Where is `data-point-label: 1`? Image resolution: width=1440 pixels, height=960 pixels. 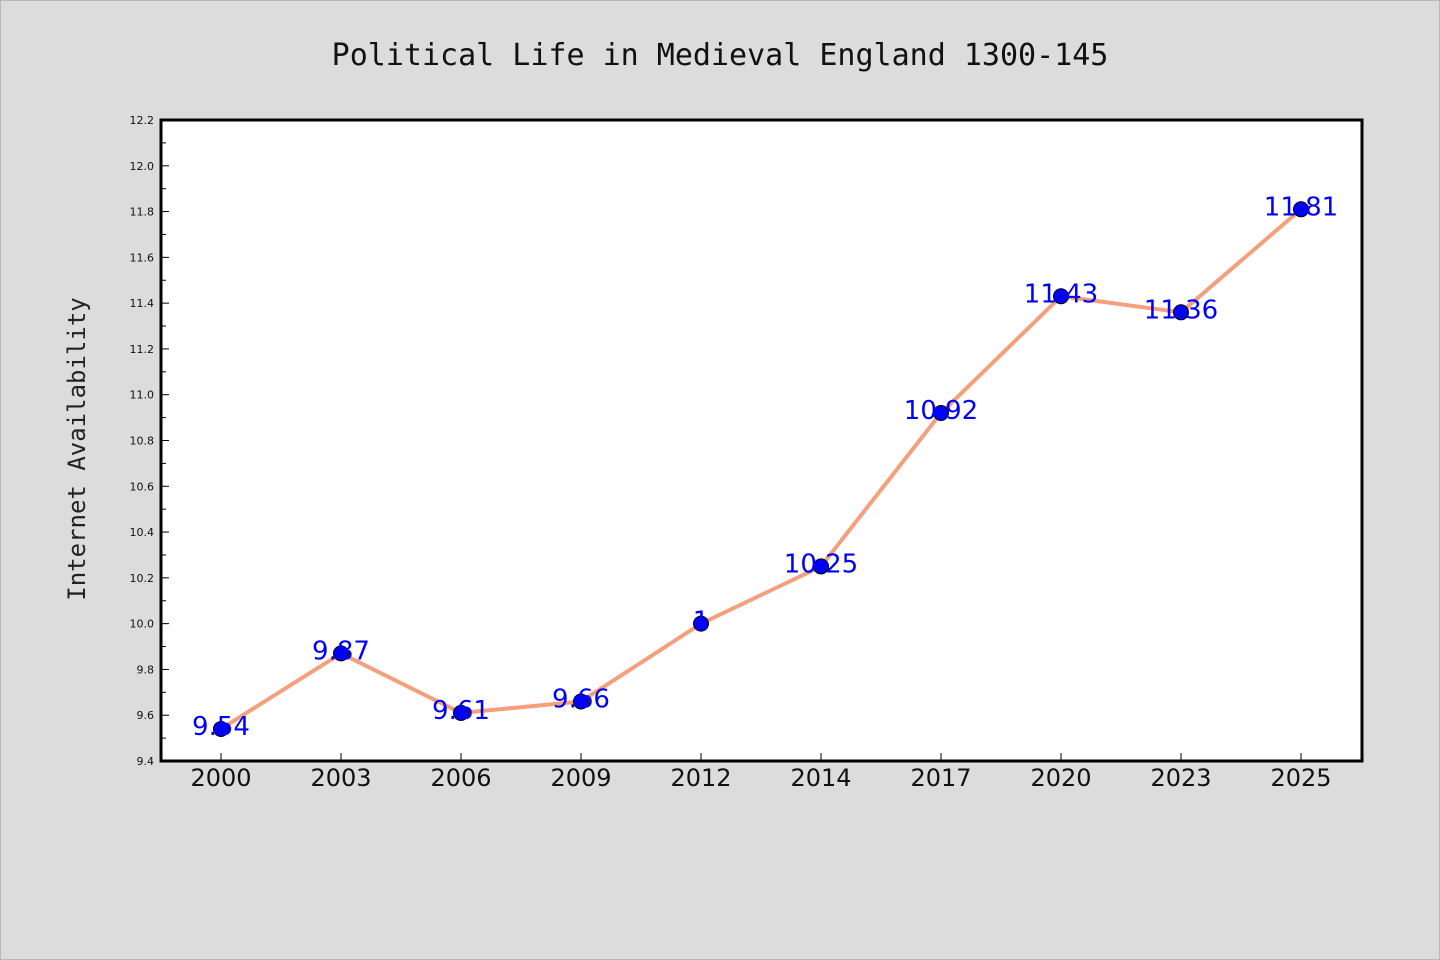
data-point-label: 1 is located at coordinates (701, 622).